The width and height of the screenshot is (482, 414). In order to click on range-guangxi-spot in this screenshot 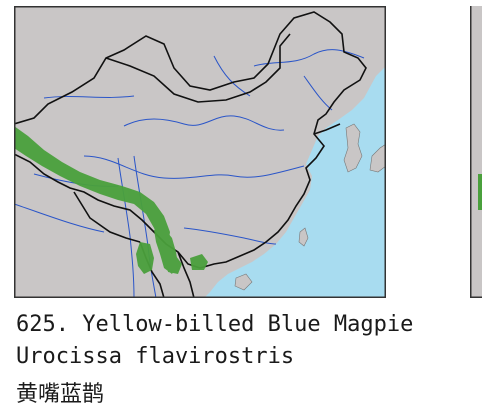, I will do `click(199, 262)`.